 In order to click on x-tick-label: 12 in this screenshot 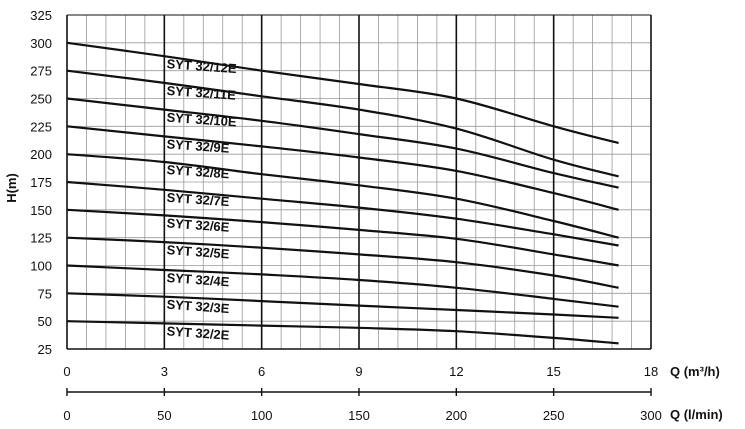, I will do `click(456, 371)`.